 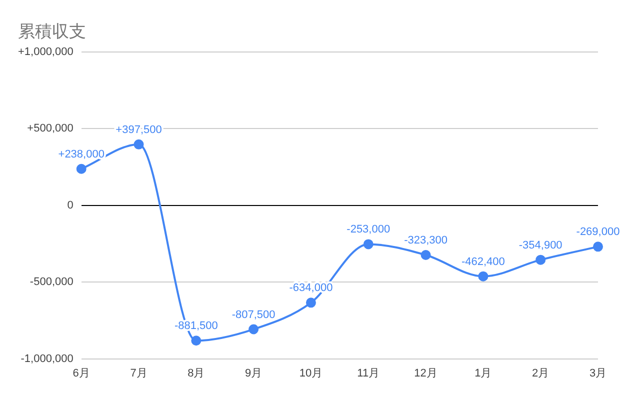 I want to click on x-tick-label: 2月, so click(x=541, y=373).